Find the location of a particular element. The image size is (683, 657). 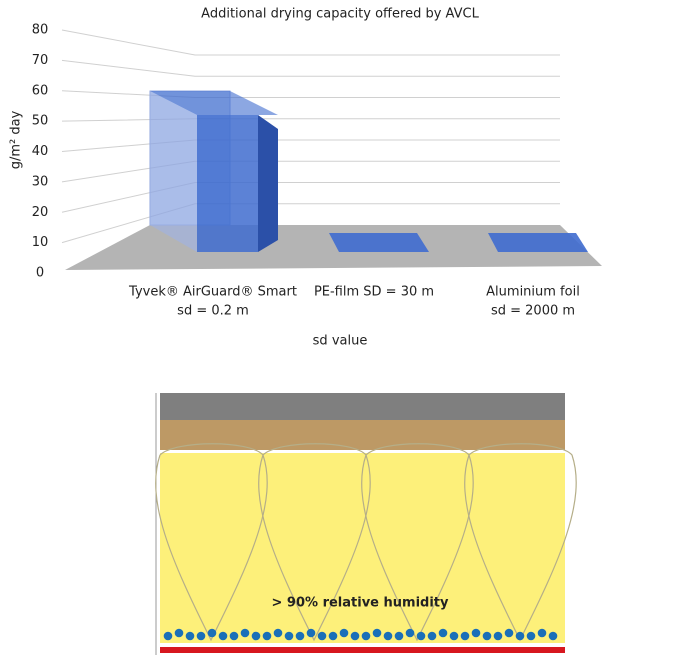

x-tick-label: Aluminium foil is located at coordinates (533, 292).